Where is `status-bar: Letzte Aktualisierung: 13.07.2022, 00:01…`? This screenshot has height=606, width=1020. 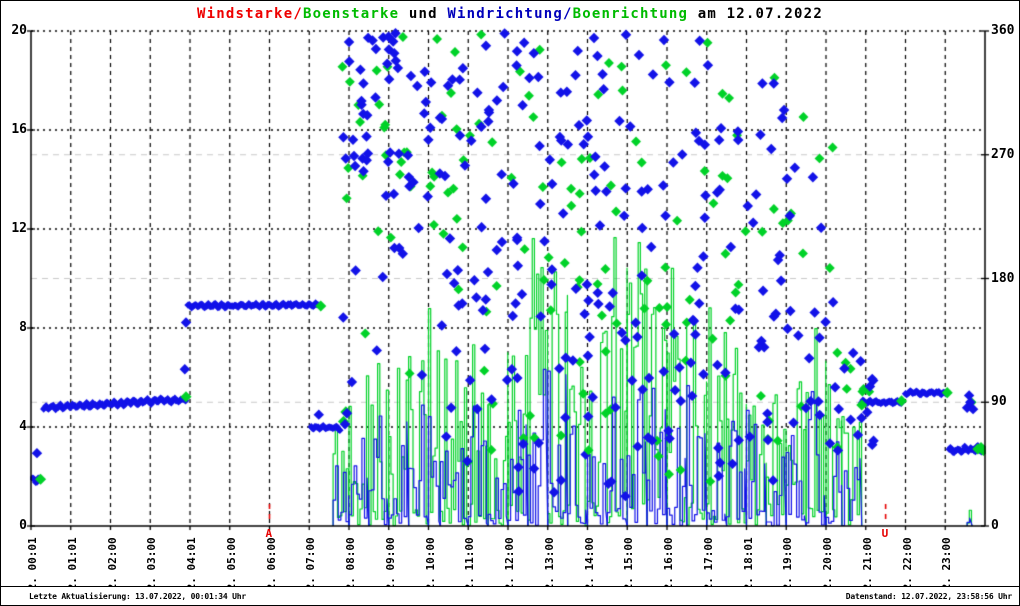
status-bar: Letzte Aktualisierung: 13.07.2022, 00:01… is located at coordinates (510, 595).